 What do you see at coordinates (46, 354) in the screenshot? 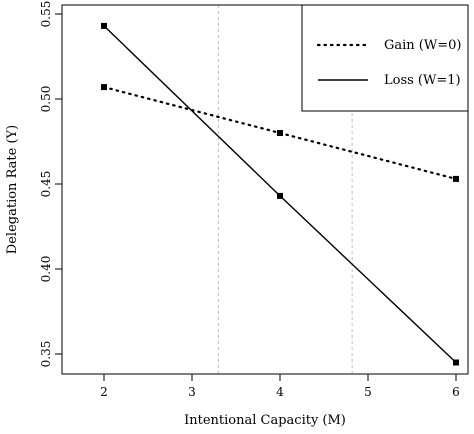
I see `y-tick-label-1: 0.35` at bounding box center [46, 354].